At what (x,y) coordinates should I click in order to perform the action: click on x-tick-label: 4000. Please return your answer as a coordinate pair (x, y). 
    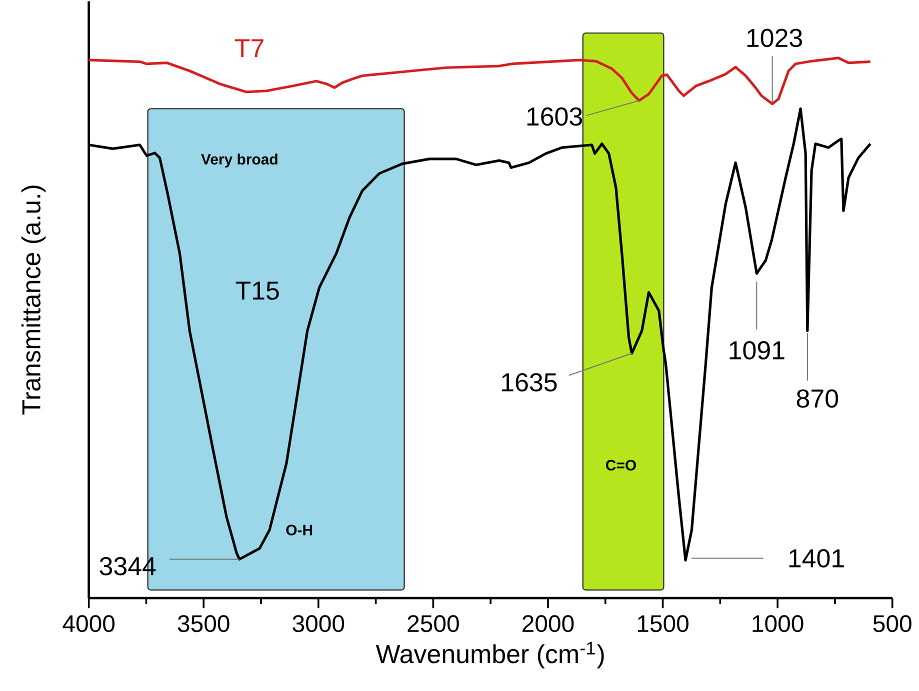
    Looking at the image, I should click on (88, 623).